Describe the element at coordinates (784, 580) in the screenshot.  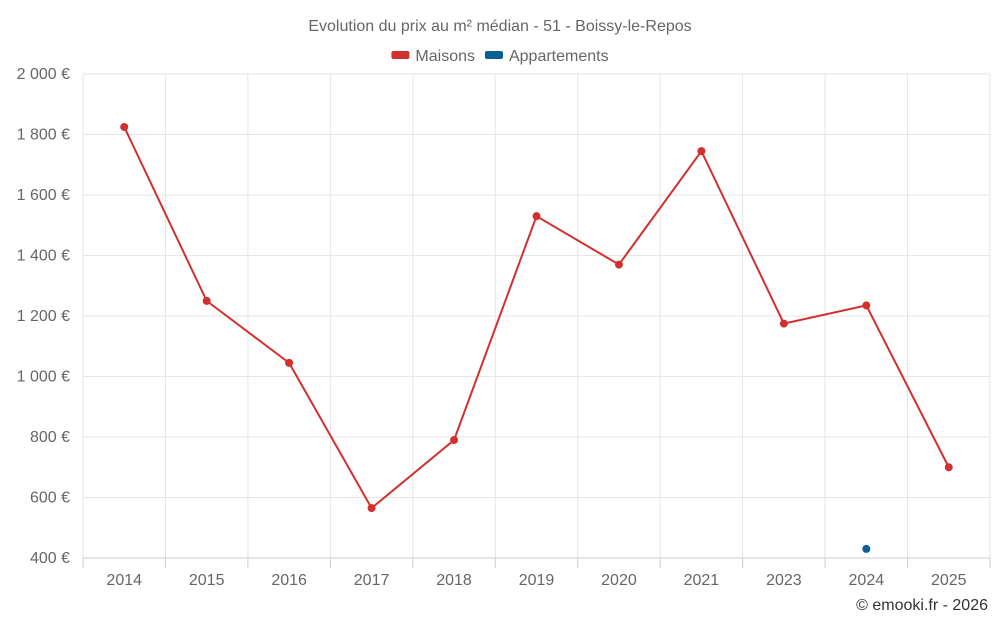
I see `x-tick-label: 2023` at that location.